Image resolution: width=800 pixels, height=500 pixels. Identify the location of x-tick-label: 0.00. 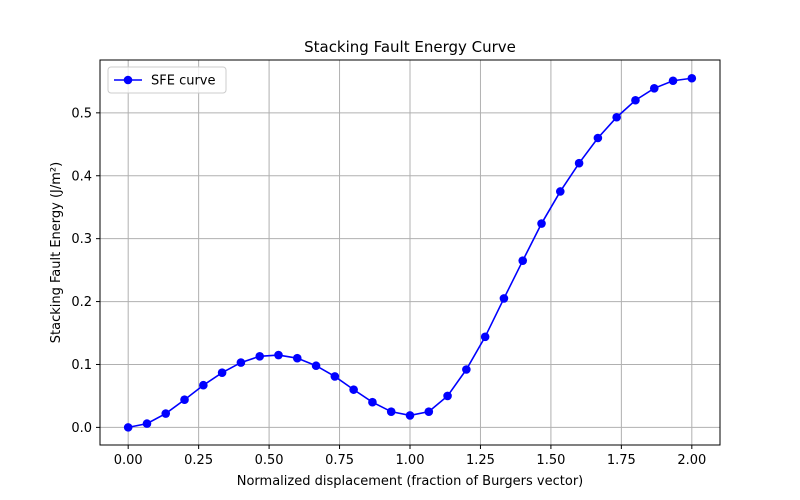
(128, 460).